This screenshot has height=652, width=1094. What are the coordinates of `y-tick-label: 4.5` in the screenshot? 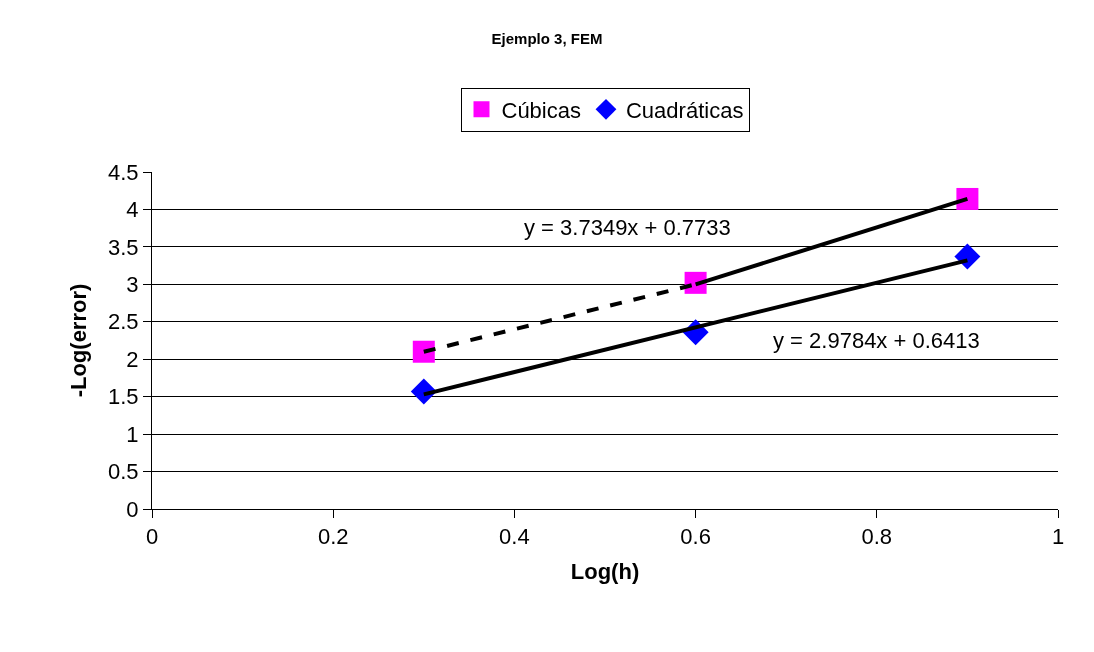 It's located at (123, 172).